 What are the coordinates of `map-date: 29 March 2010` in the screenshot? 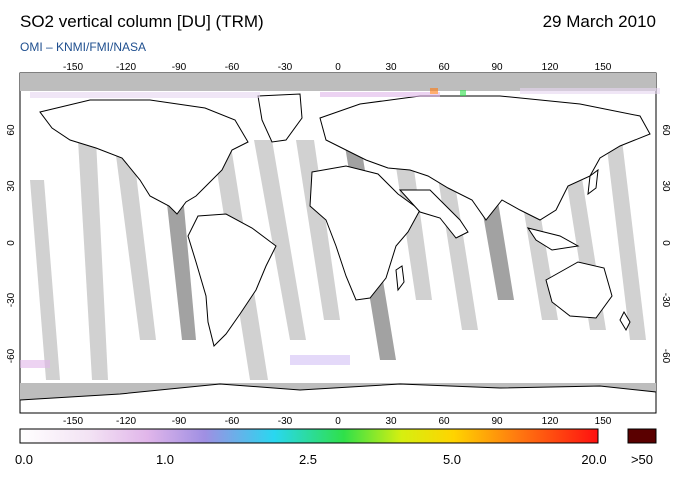 It's located at (599, 21).